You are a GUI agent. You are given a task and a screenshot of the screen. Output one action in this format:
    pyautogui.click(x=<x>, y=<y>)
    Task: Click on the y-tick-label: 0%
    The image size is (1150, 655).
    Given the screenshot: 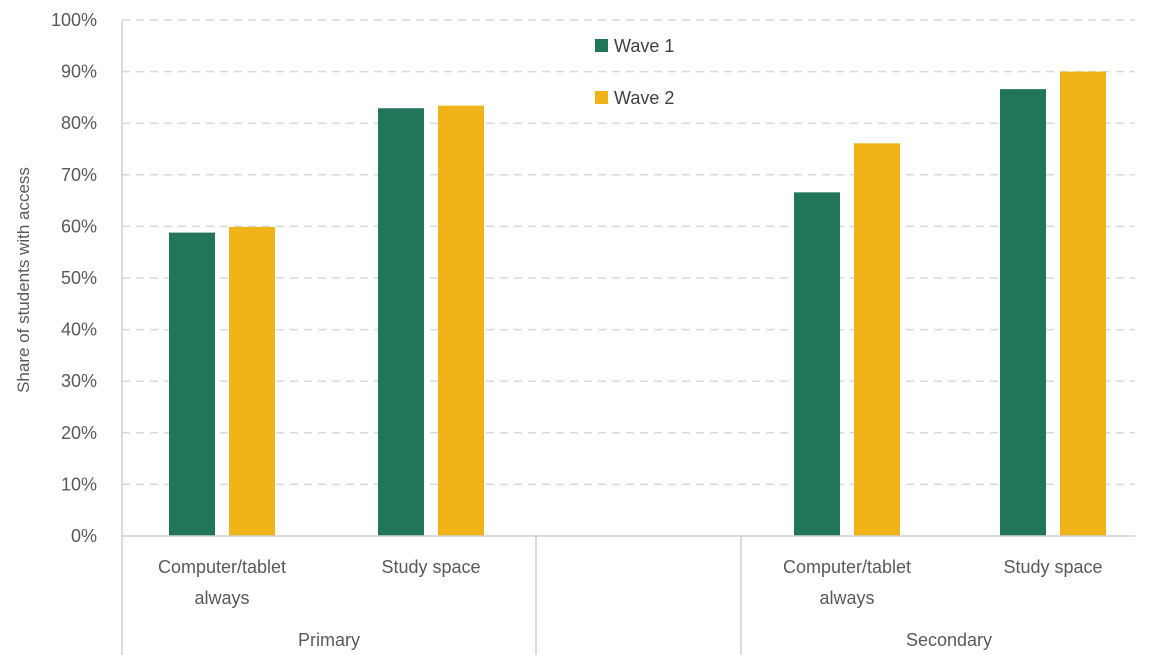 What is the action you would take?
    pyautogui.click(x=84, y=536)
    